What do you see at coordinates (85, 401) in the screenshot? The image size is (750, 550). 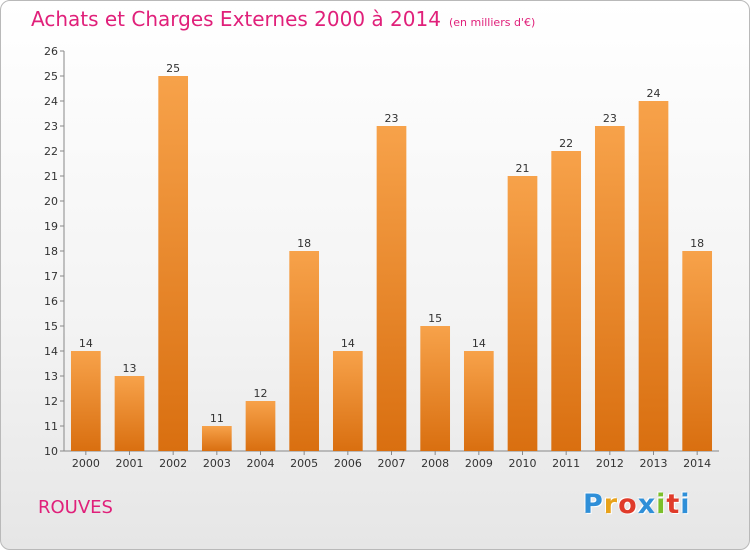 I see `bar-2000` at bounding box center [85, 401].